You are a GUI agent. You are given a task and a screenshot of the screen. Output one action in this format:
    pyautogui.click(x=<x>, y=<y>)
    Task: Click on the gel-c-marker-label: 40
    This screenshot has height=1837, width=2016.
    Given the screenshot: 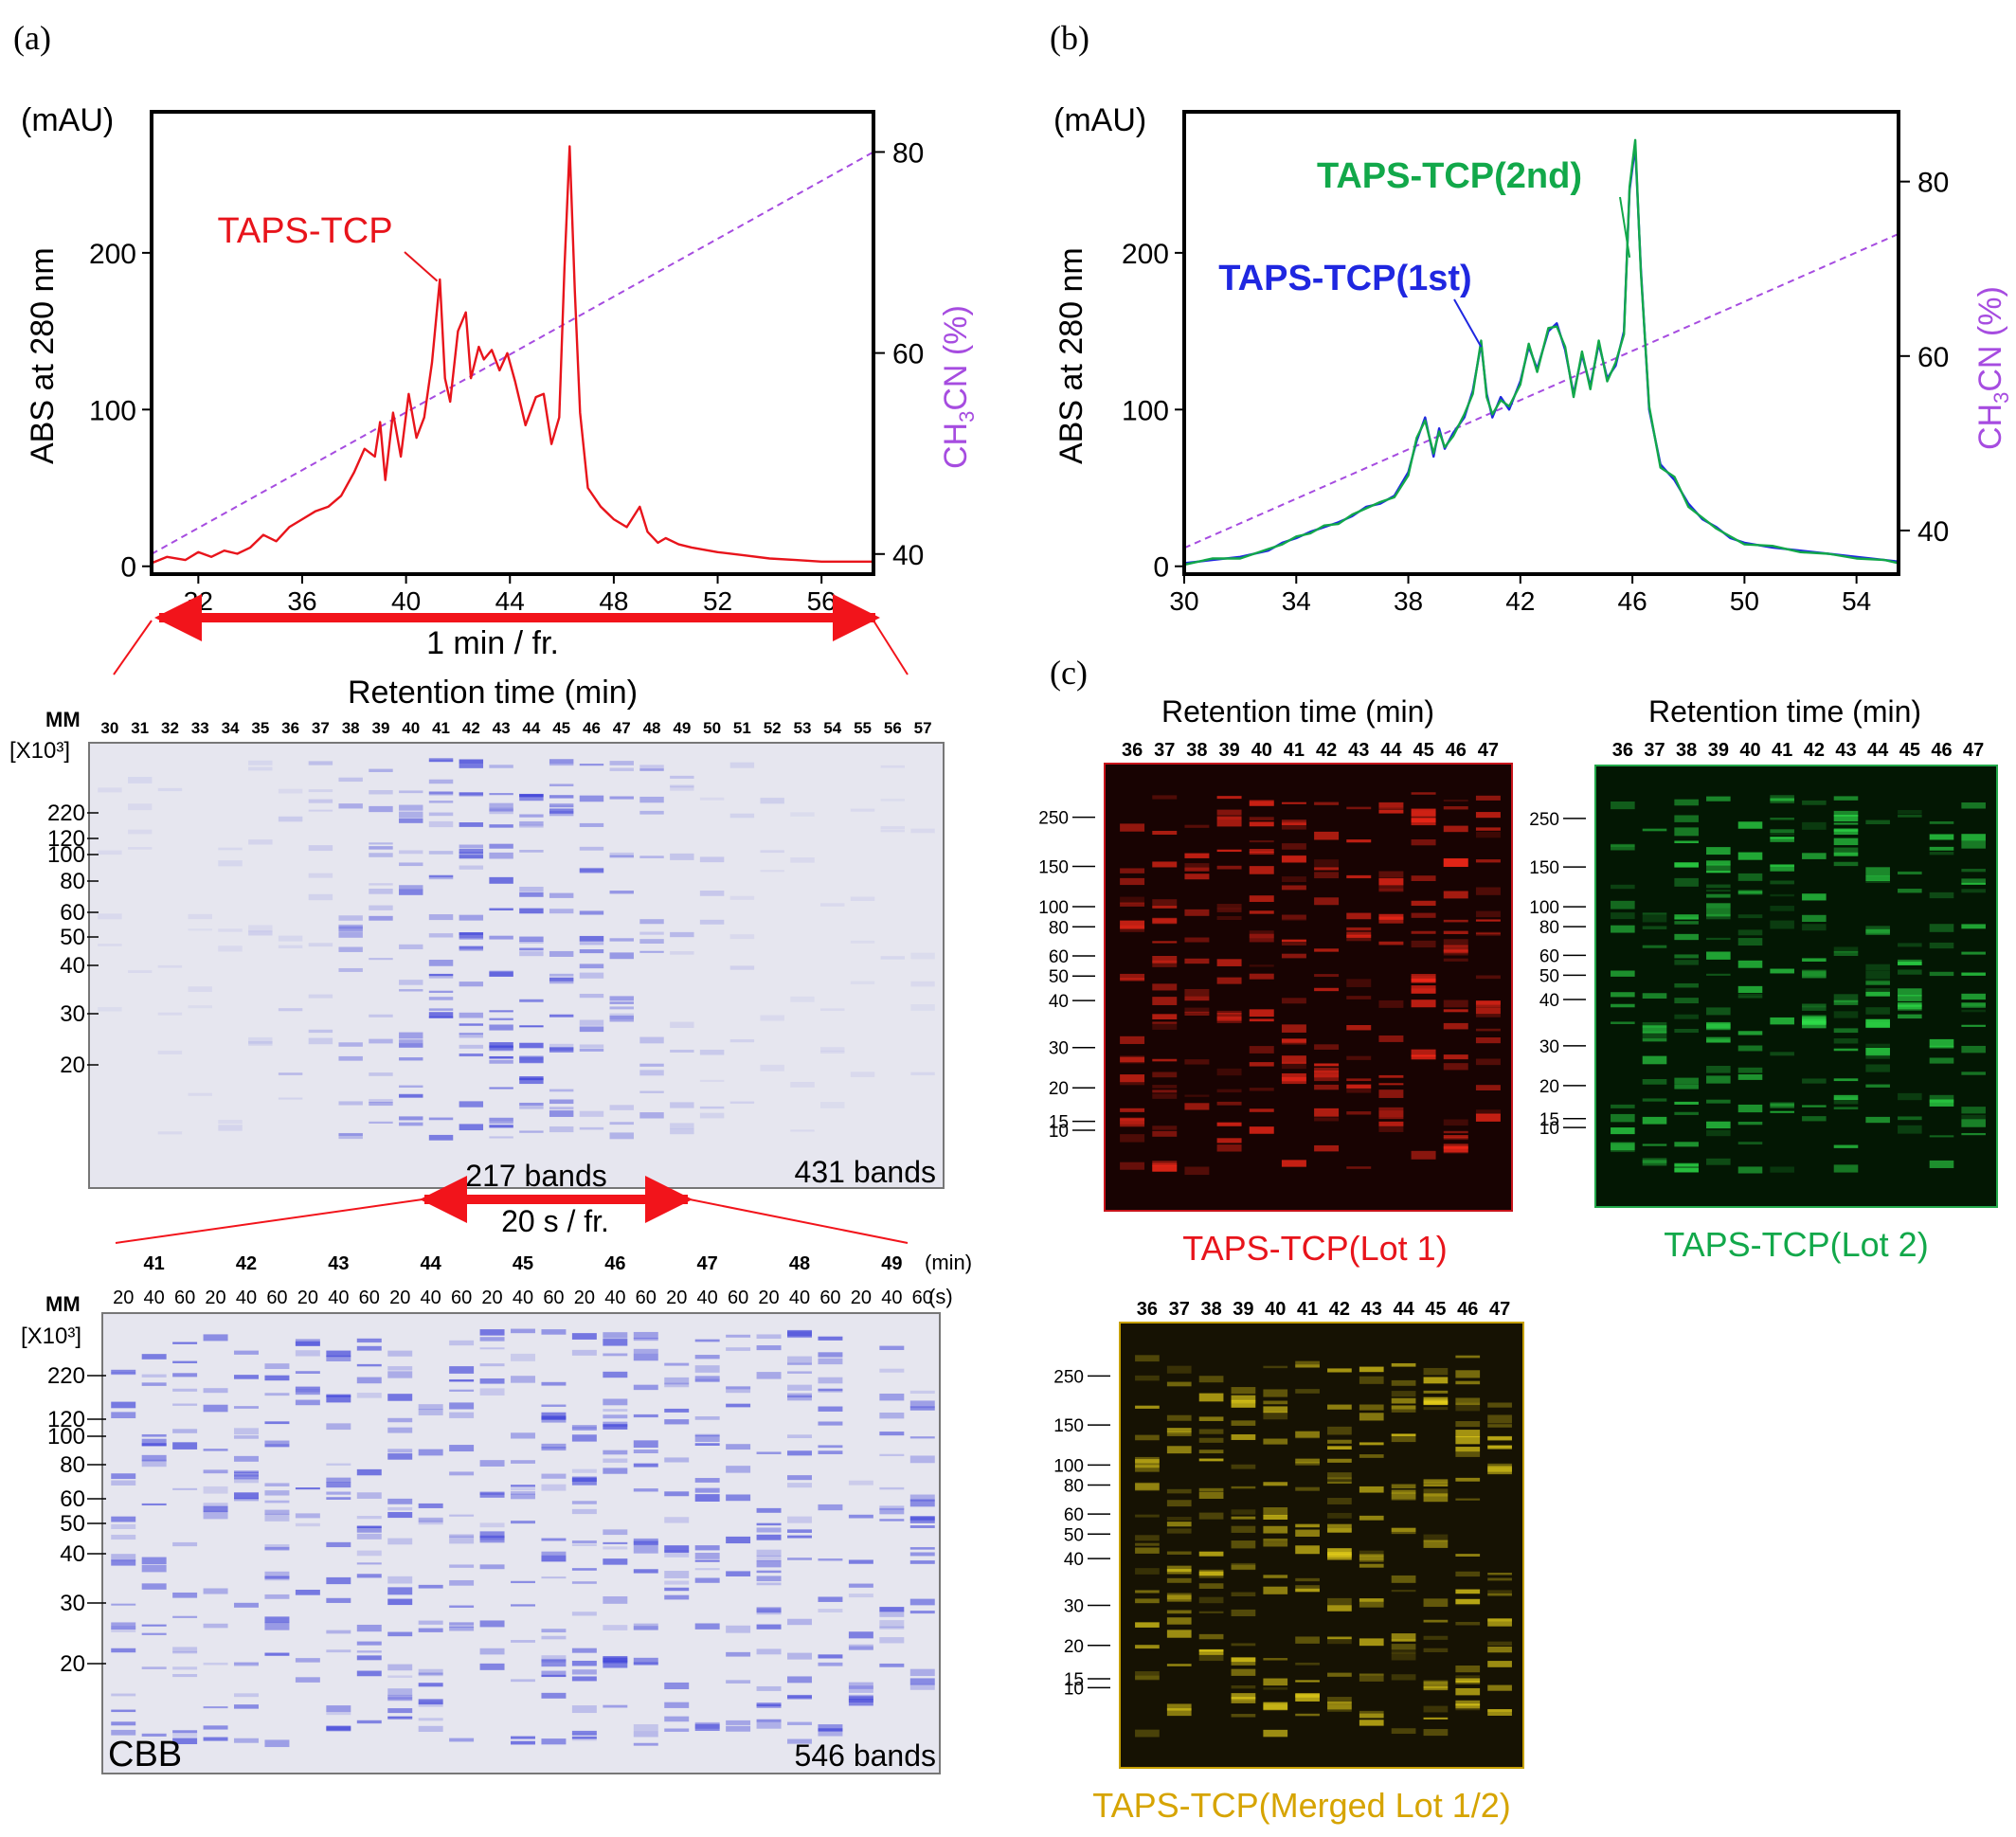 What is the action you would take?
    pyautogui.click(x=1549, y=1001)
    